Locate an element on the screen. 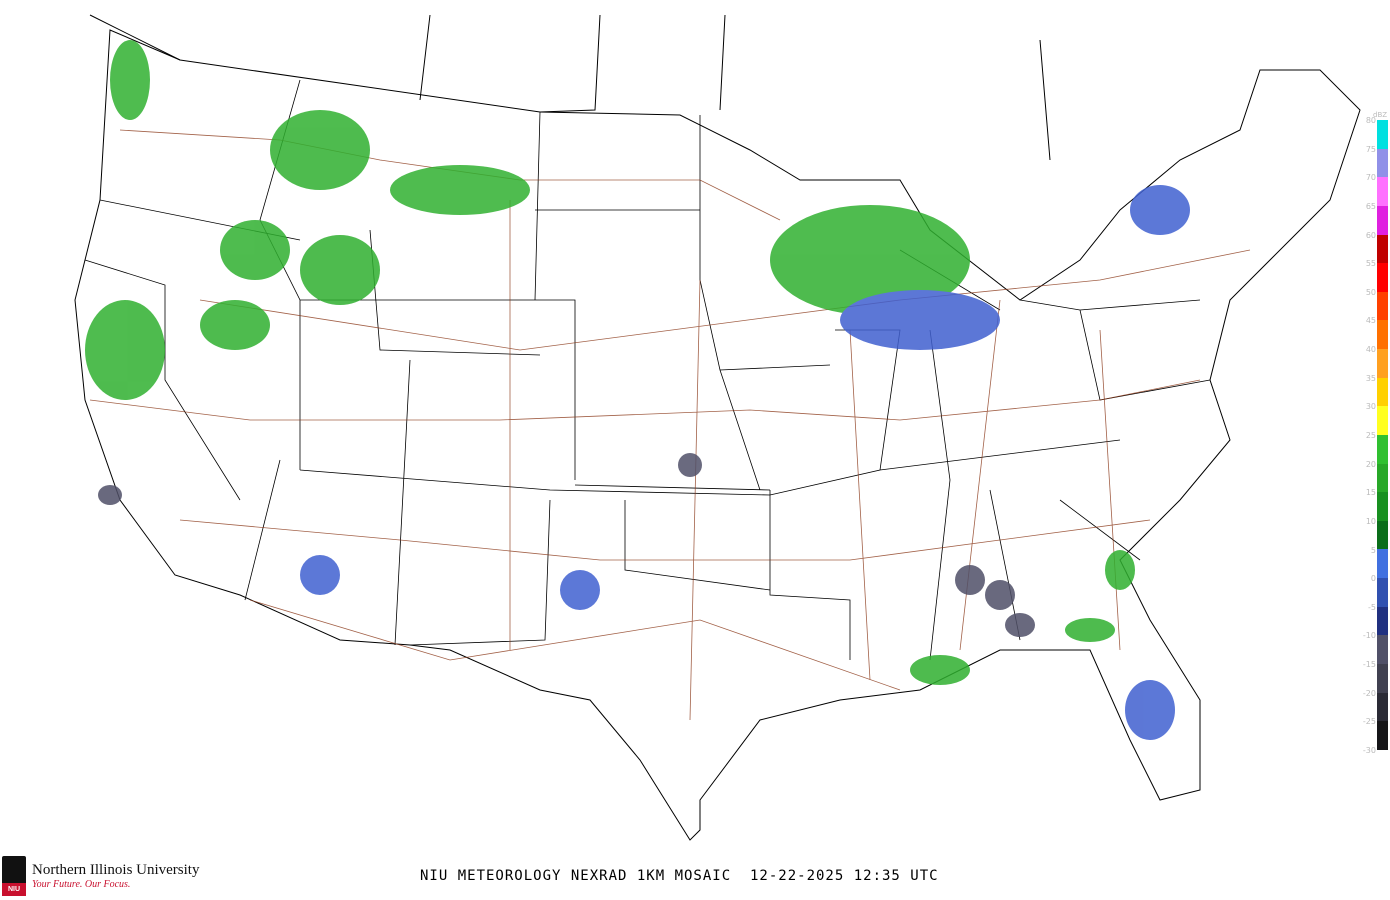 The width and height of the screenshot is (1390, 900). reflectivity-colorbar is located at coordinates (1382, 435).